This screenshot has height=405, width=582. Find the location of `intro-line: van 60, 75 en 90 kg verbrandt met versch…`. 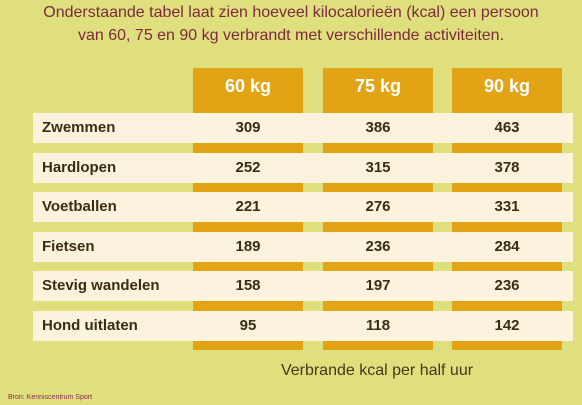

intro-line: van 60, 75 en 90 kg verbrandt met versch… is located at coordinates (291, 35).